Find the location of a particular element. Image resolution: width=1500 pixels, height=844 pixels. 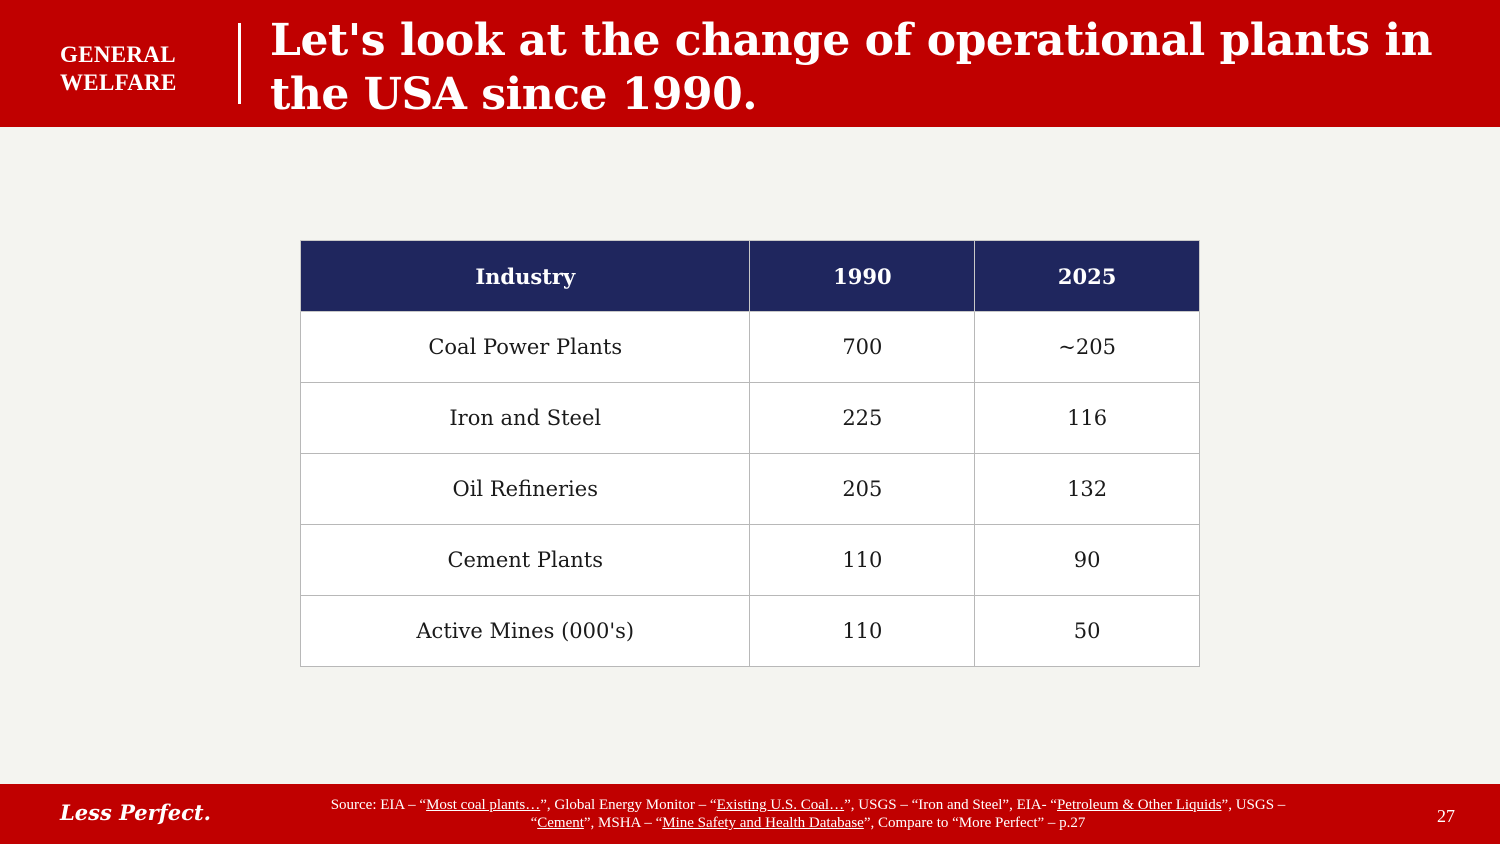

table-row: Iron and Steel 225 116 is located at coordinates (749, 418).